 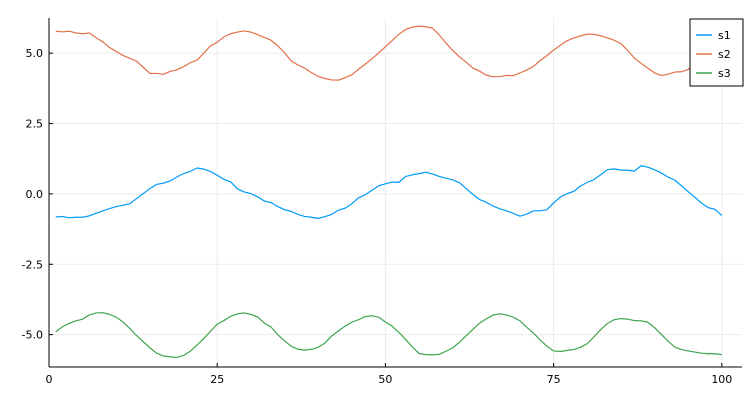 What do you see at coordinates (721, 379) in the screenshot?
I see `x-tick-label: 100` at bounding box center [721, 379].